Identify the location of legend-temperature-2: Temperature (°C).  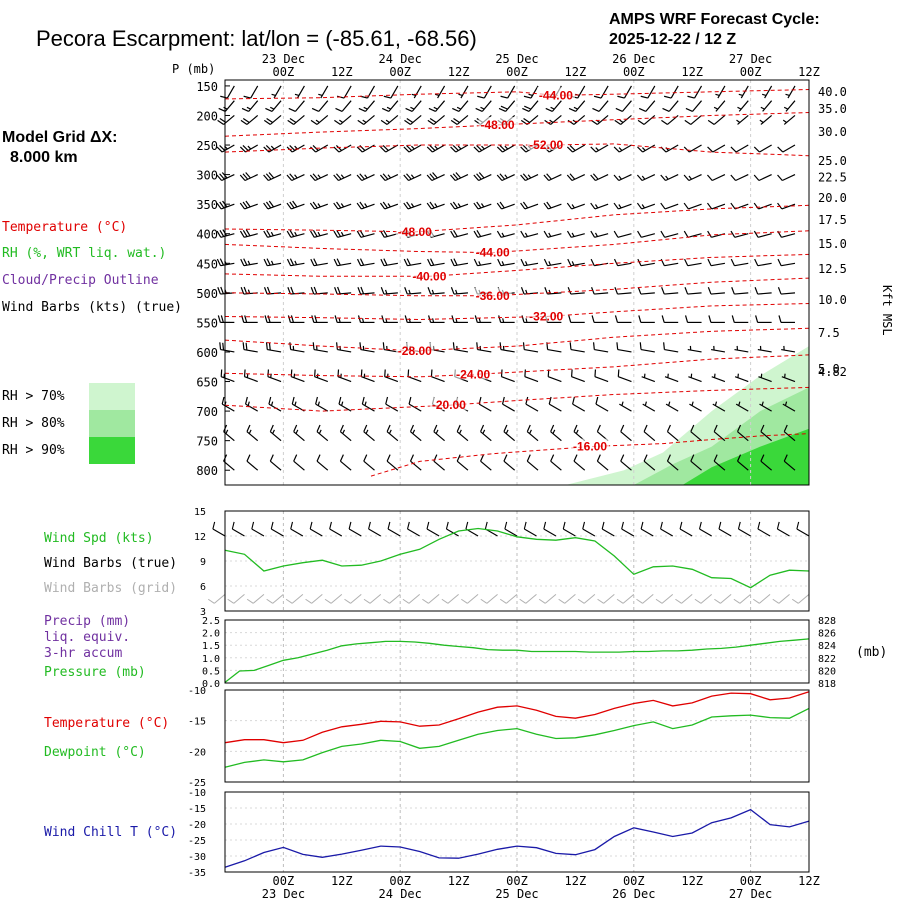
(106, 723).